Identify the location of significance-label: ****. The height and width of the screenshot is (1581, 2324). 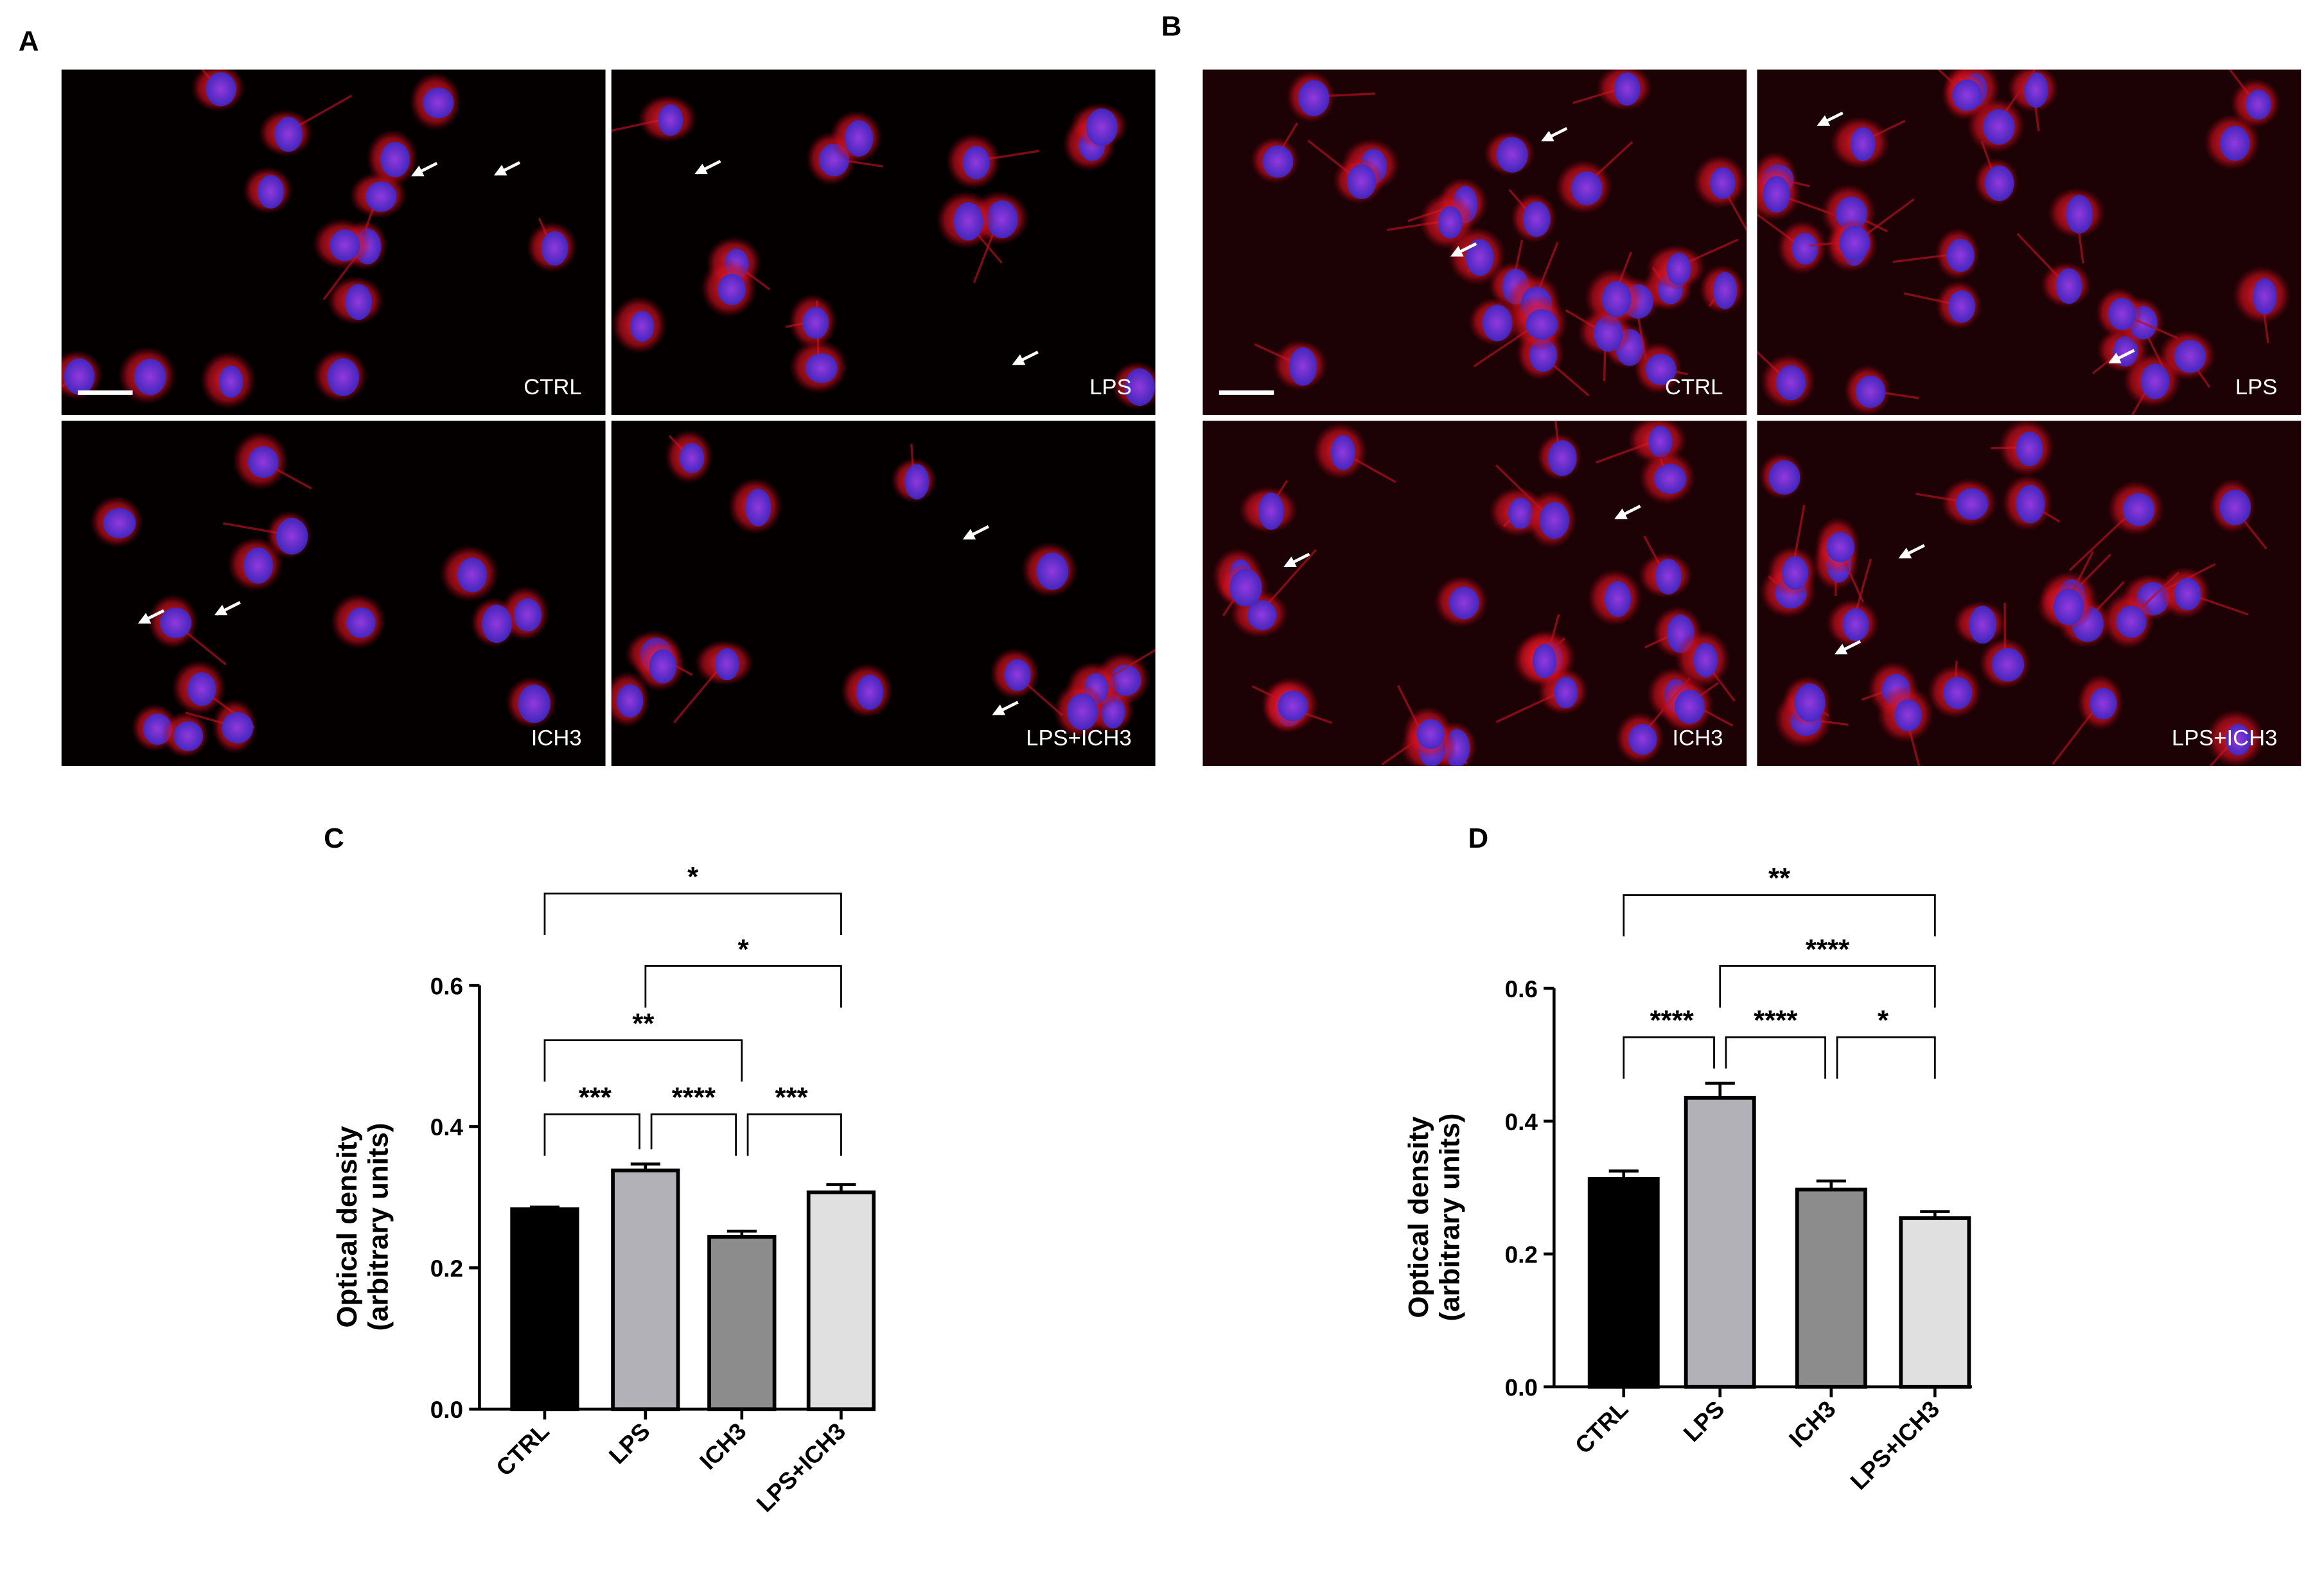
(1776, 1020).